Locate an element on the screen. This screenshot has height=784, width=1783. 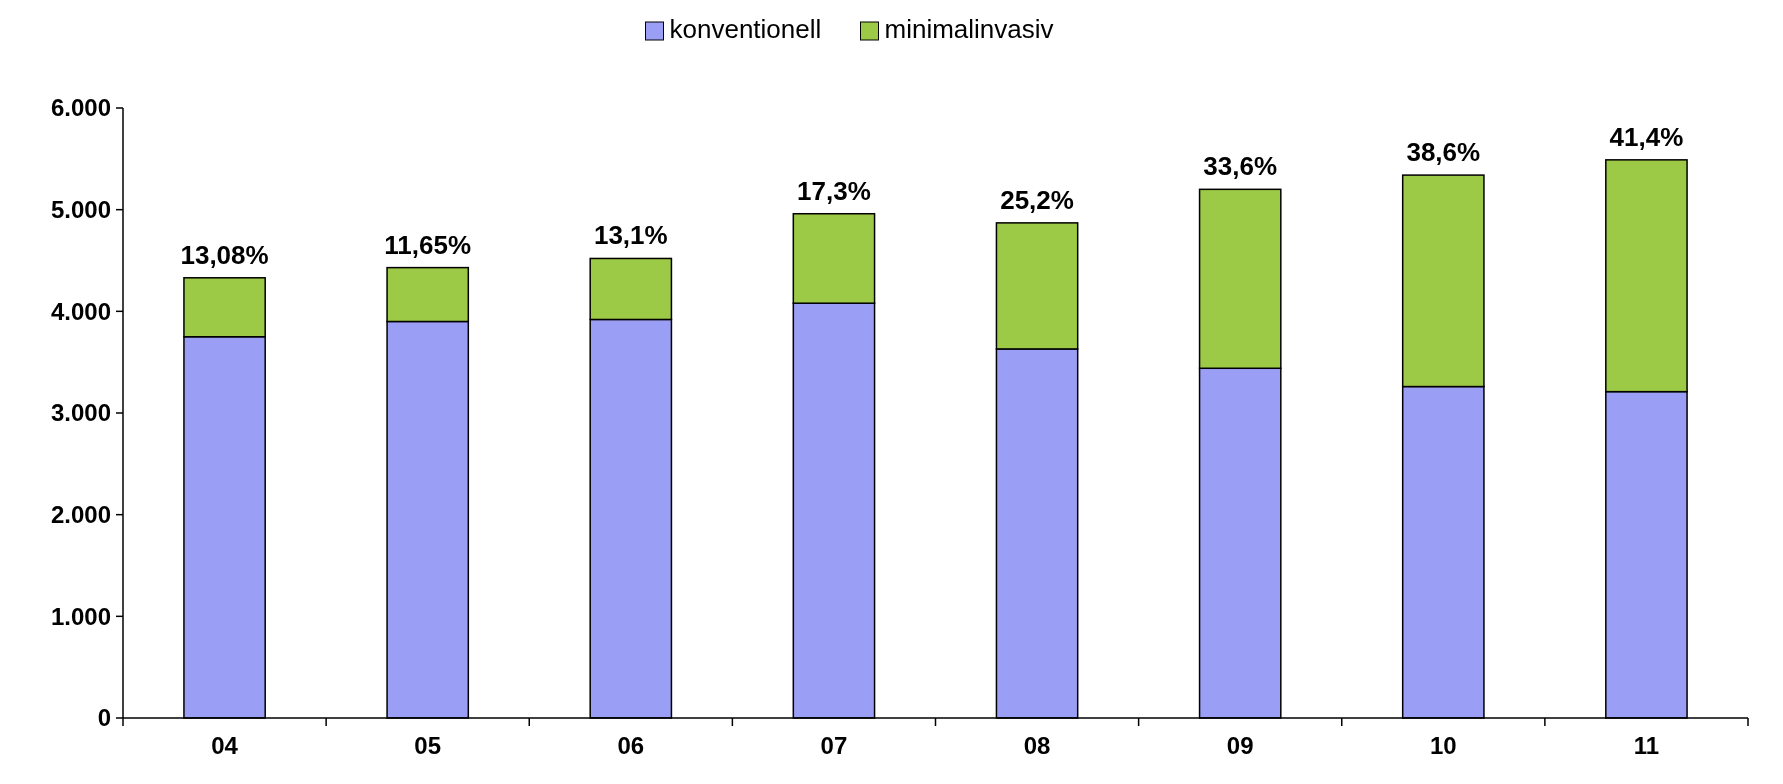
x-tick-label: 04 is located at coordinates (225, 745).